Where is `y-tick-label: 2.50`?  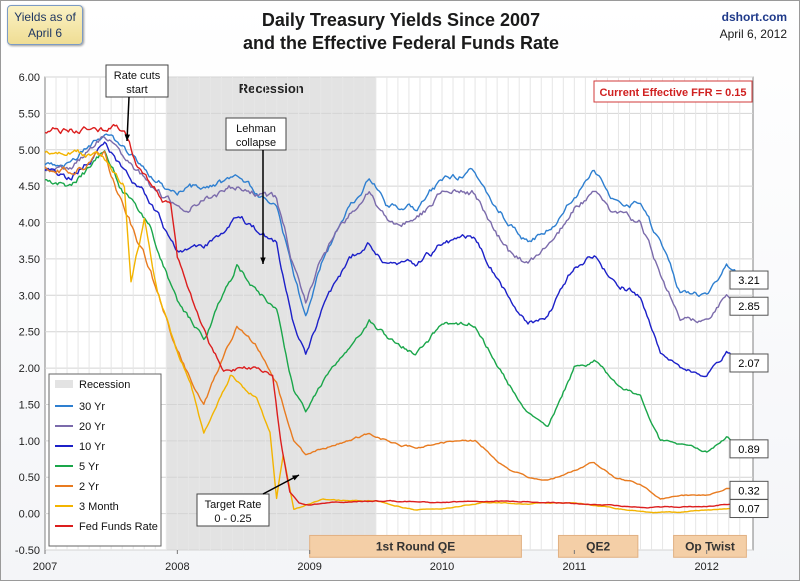 y-tick-label: 2.50 is located at coordinates (29, 333).